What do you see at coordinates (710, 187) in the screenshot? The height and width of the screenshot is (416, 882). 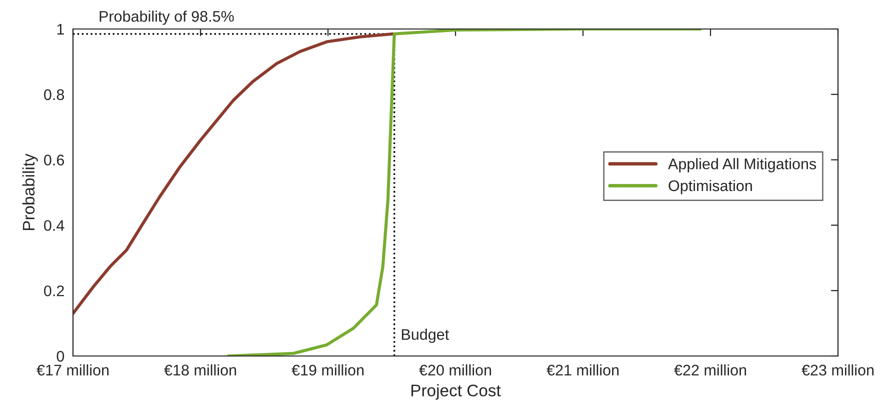 I see `legend-label: Optimisation` at bounding box center [710, 187].